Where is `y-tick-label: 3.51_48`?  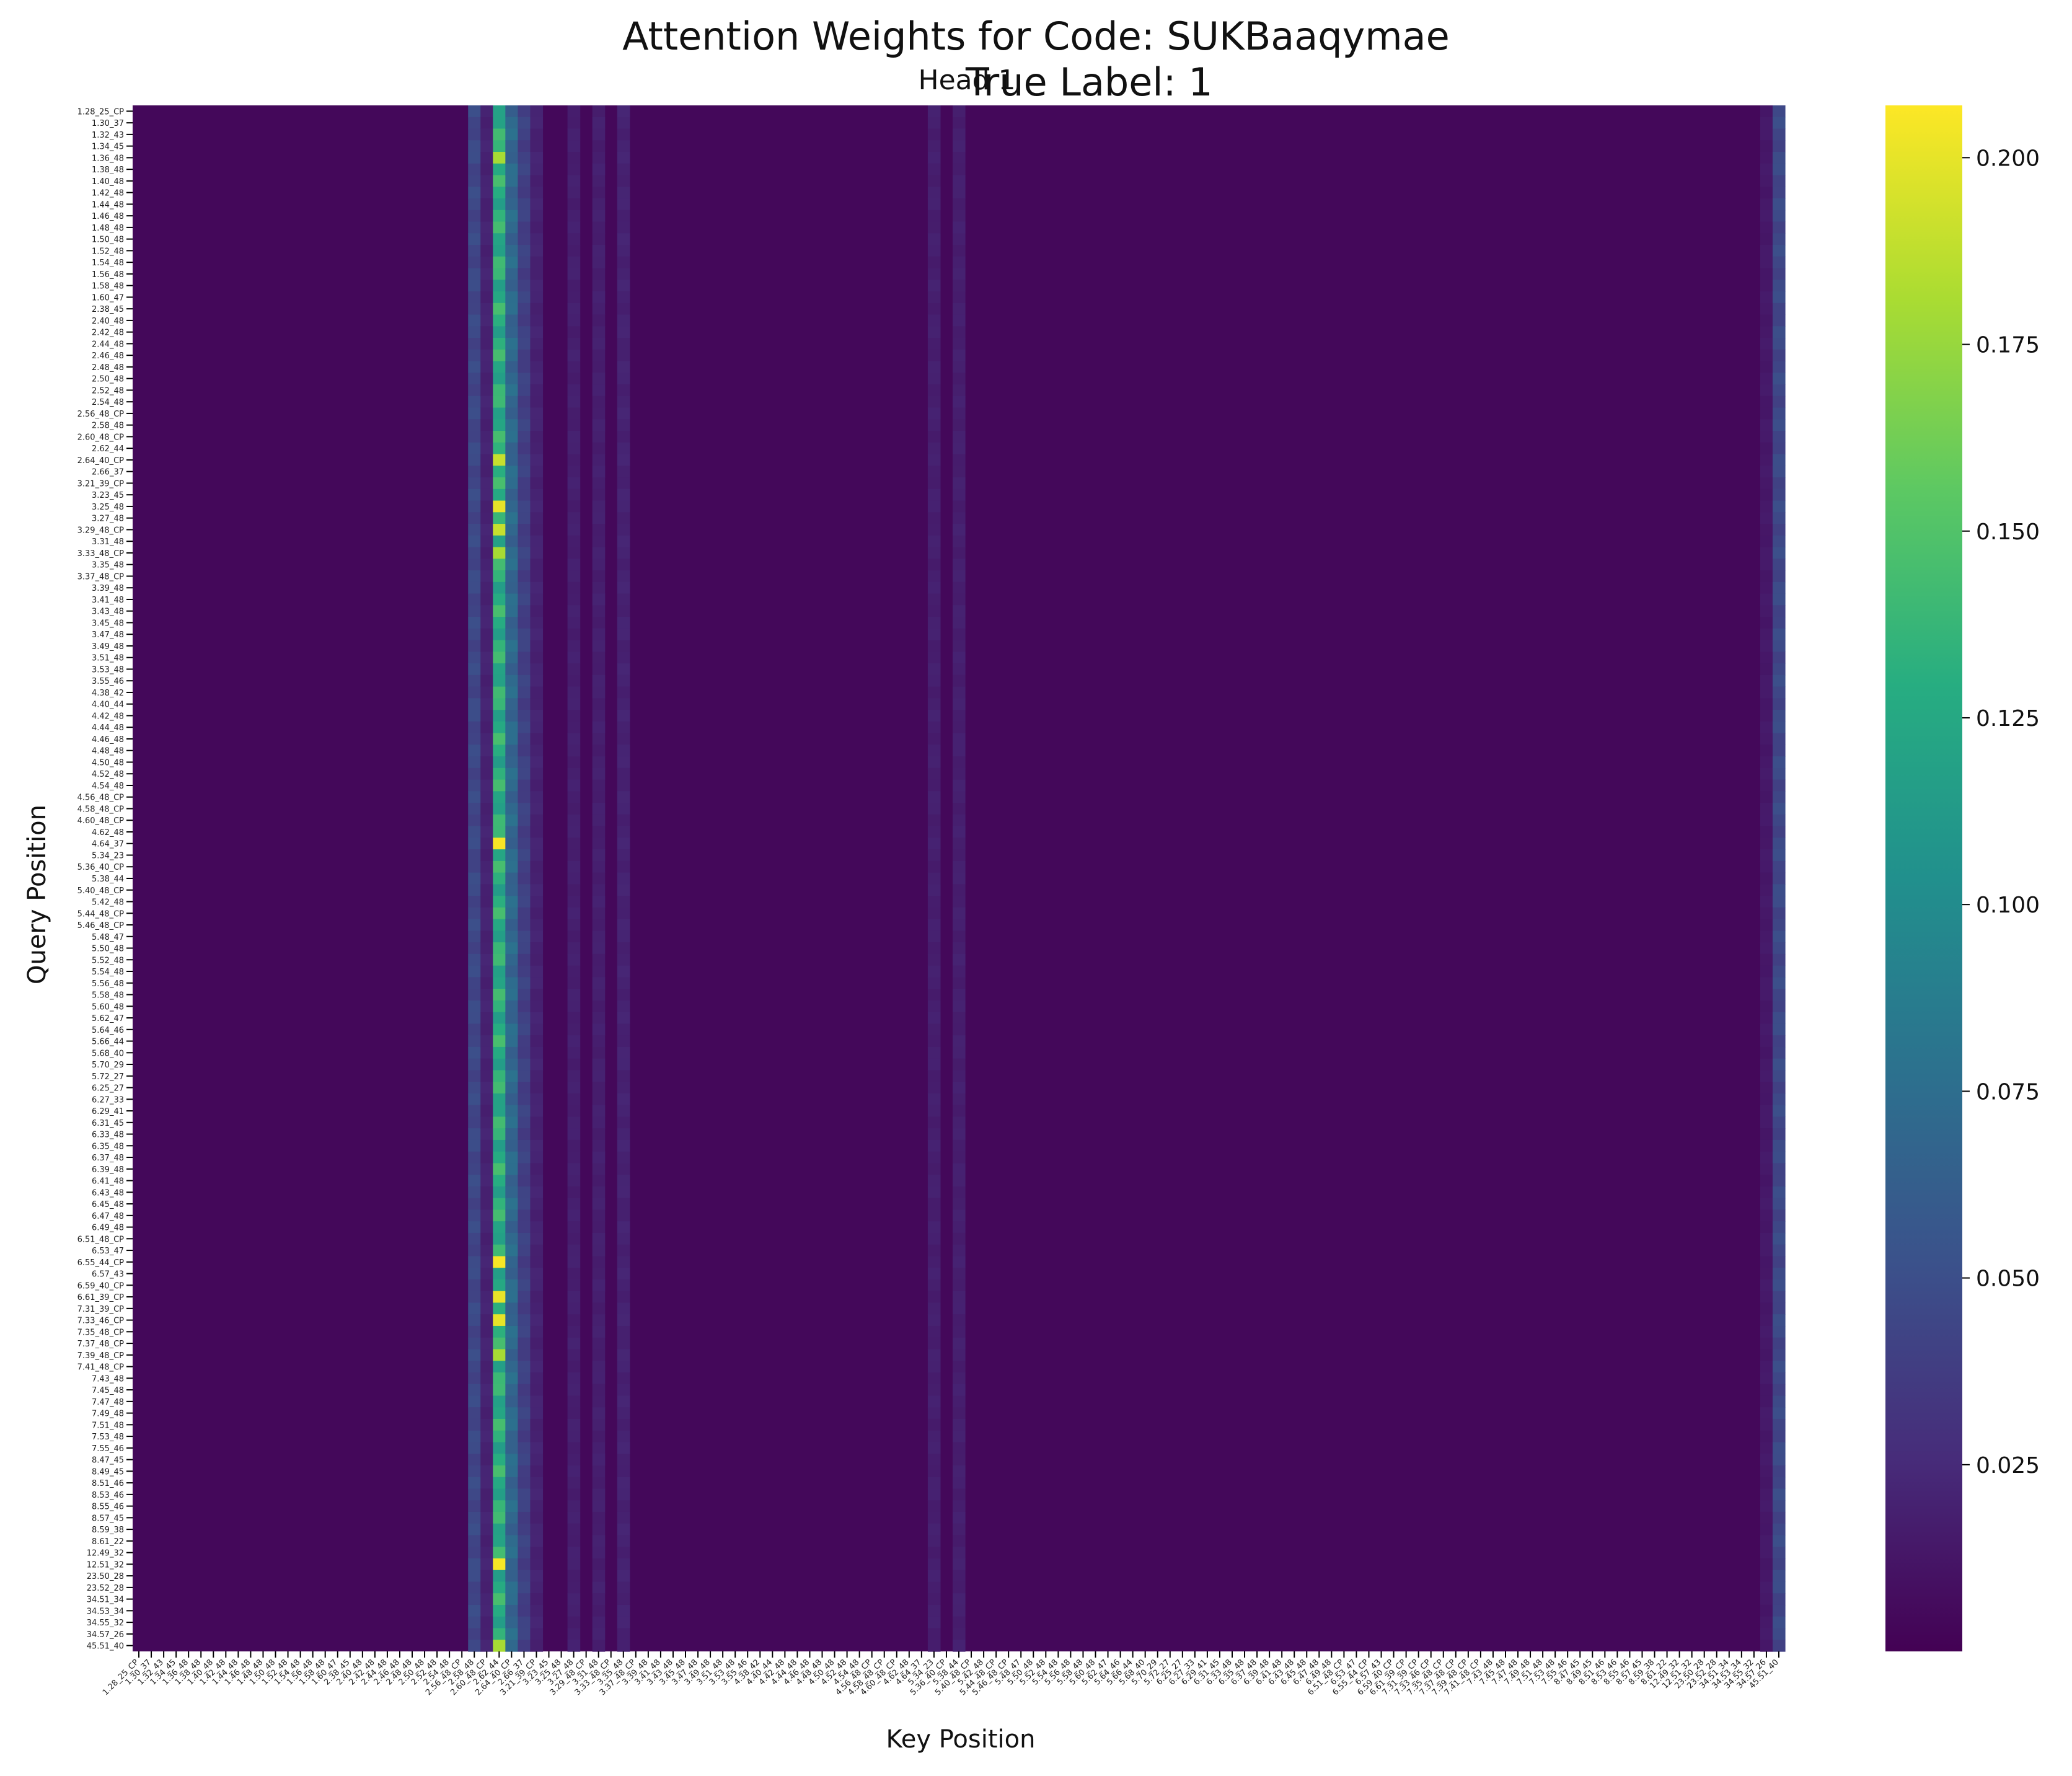
y-tick-label: 3.51_48 is located at coordinates (108, 659).